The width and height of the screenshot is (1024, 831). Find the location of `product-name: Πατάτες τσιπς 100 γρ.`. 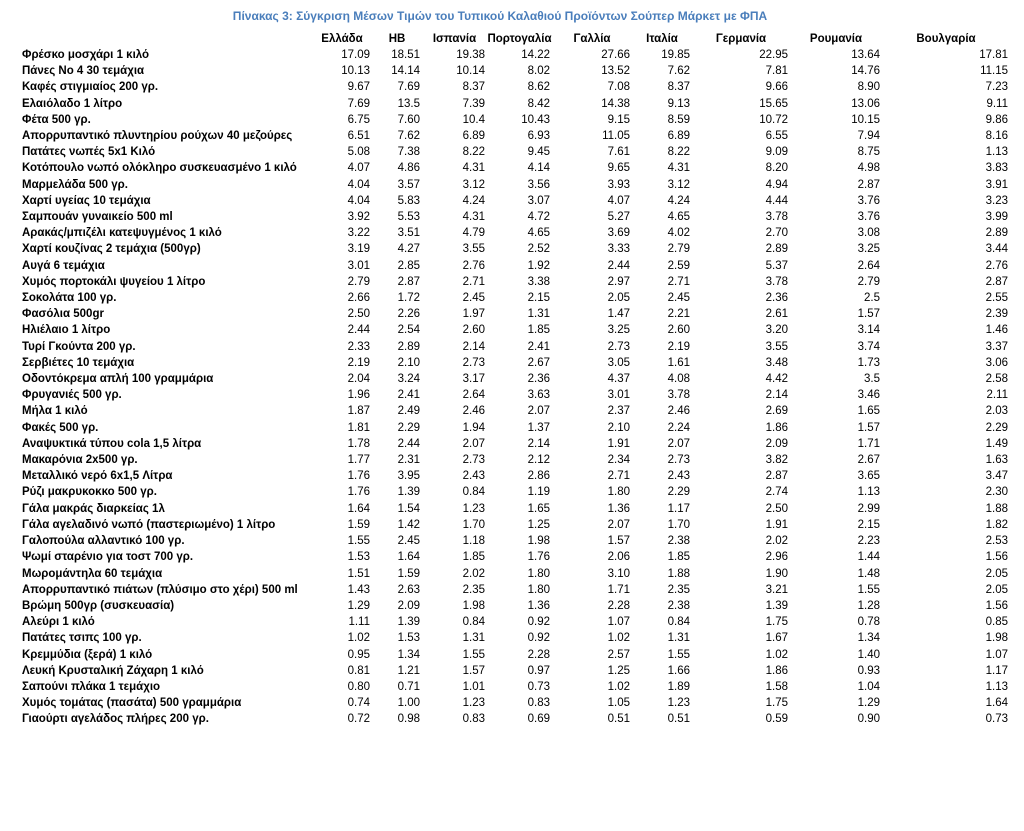

product-name: Πατάτες τσιπς 100 γρ. is located at coordinates (82, 638).